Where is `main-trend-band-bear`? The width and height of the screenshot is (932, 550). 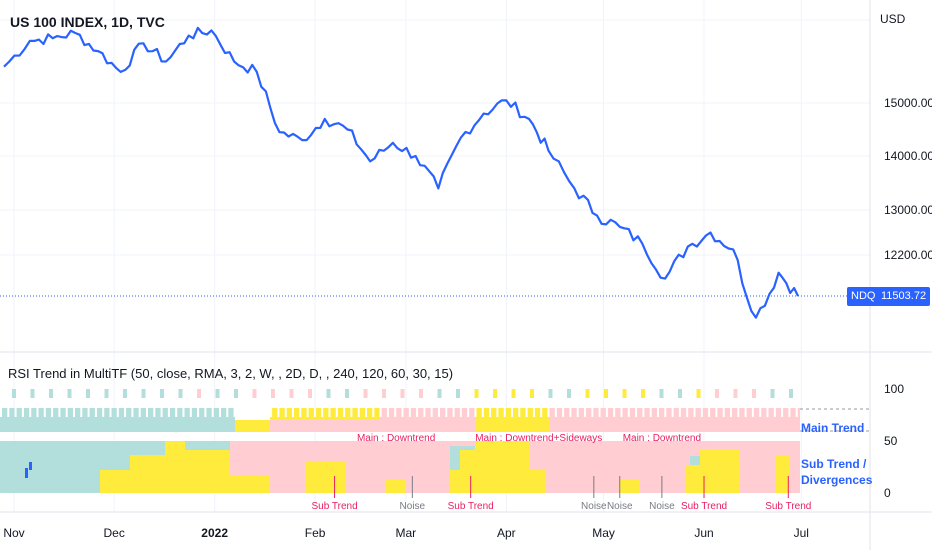 main-trend-band-bear is located at coordinates (675, 420).